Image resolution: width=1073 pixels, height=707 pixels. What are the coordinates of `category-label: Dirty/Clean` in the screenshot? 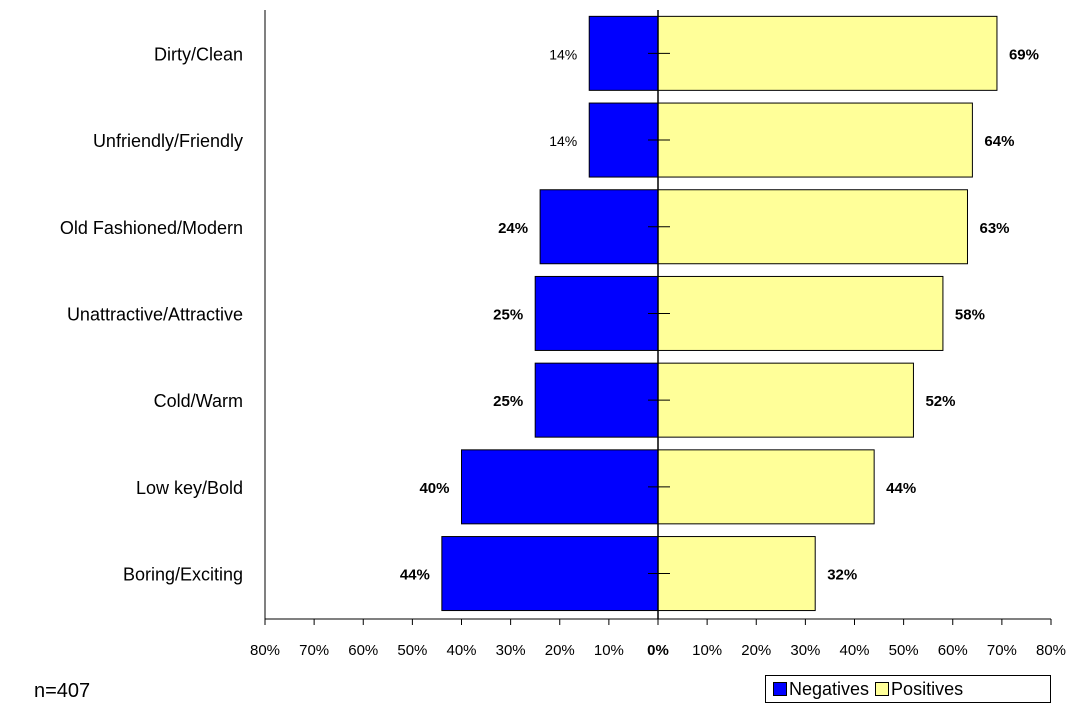 It's located at (198, 54).